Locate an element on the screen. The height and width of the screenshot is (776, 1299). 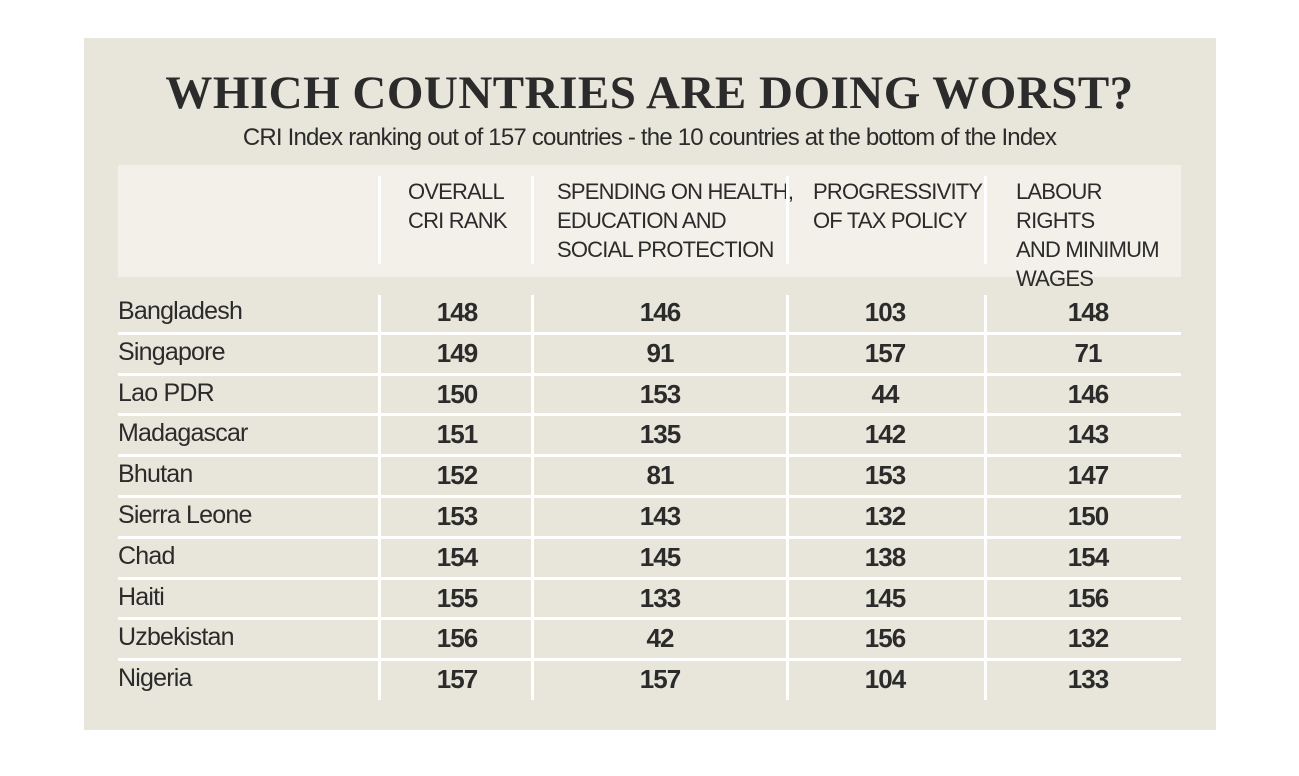
rank-value: 151 is located at coordinates (457, 434).